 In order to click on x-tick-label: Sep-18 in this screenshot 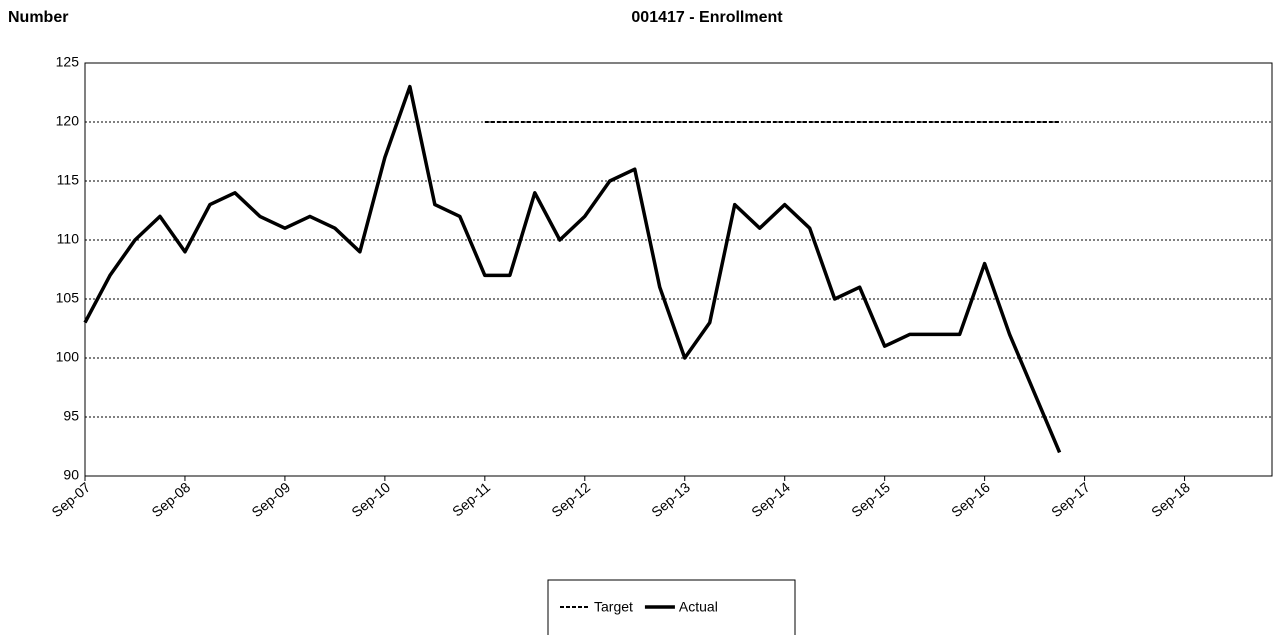, I will do `click(1170, 499)`.